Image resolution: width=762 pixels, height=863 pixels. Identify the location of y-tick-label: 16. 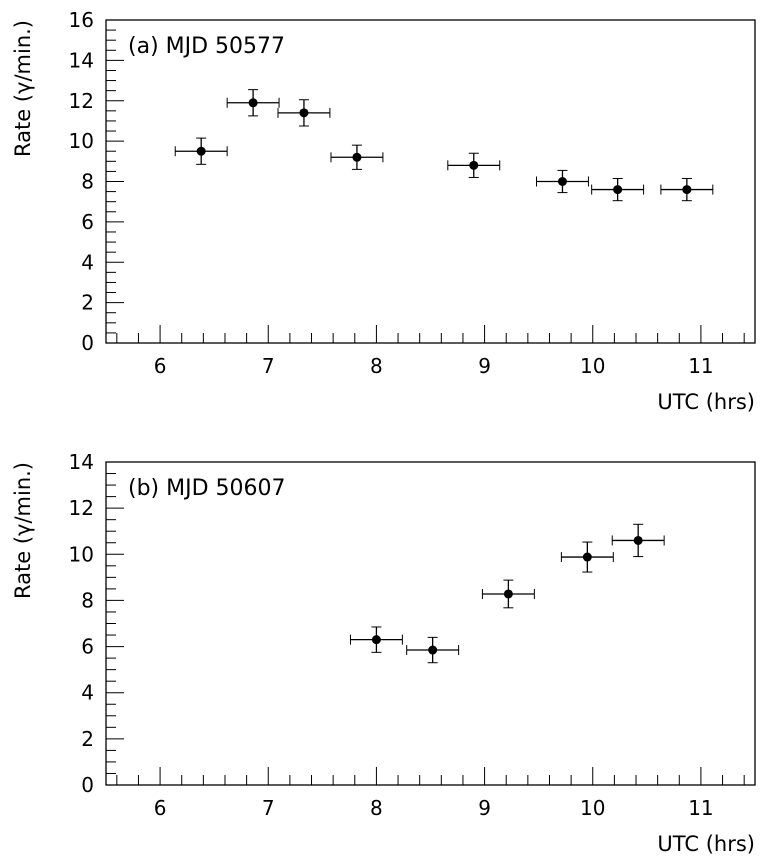
(81, 20).